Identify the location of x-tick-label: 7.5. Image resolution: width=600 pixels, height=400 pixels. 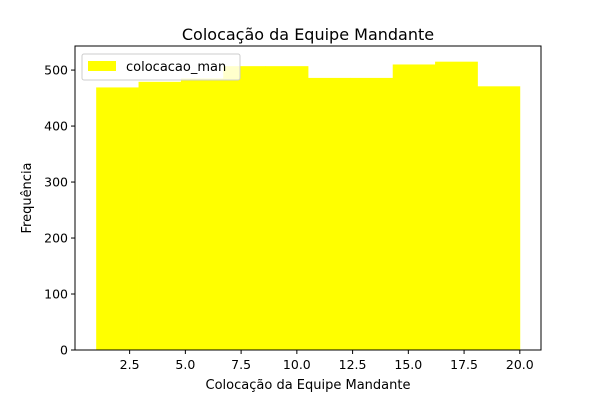
(241, 364).